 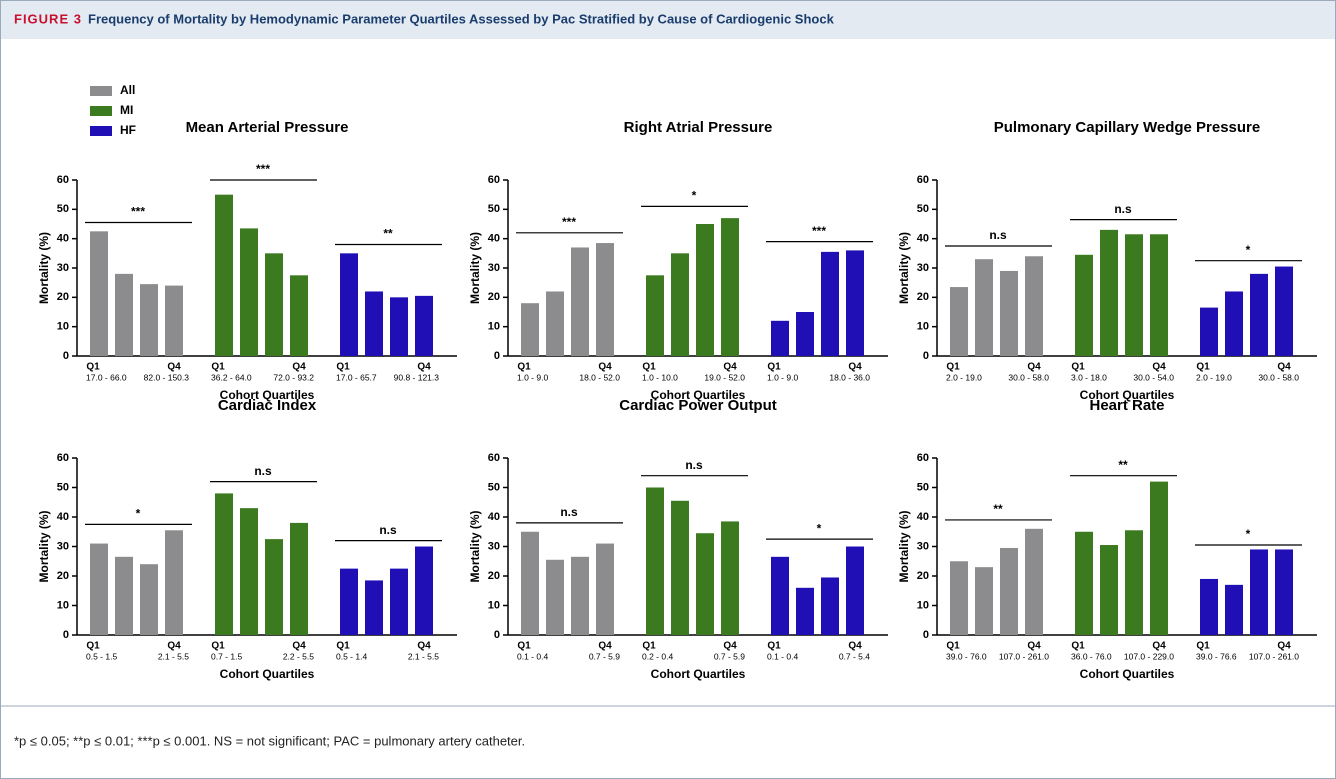 I want to click on y-tick-label: 50, so click(x=494, y=209).